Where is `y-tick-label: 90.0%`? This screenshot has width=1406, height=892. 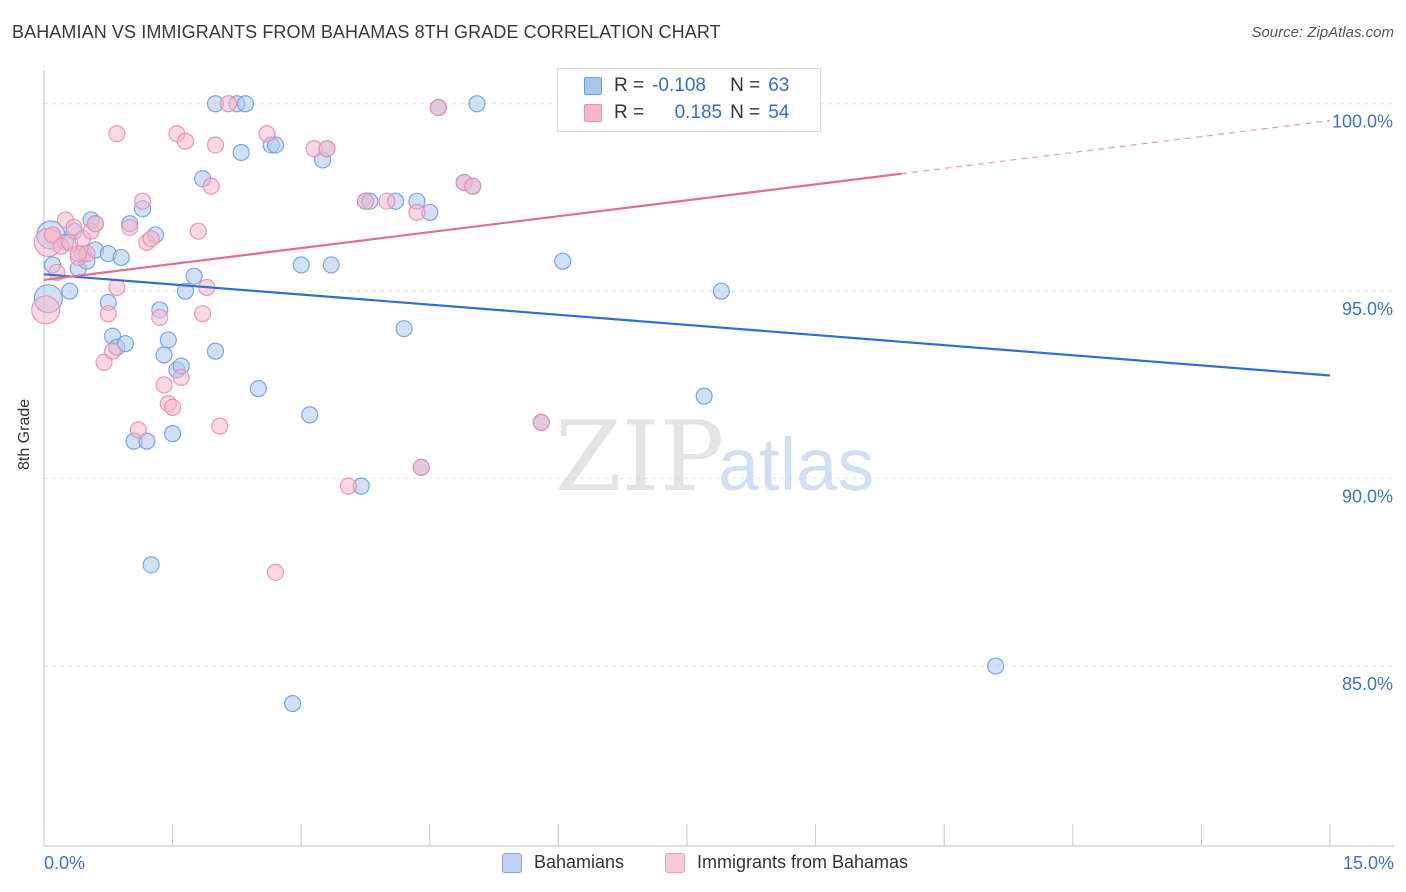 y-tick-label: 90.0% is located at coordinates (1367, 497).